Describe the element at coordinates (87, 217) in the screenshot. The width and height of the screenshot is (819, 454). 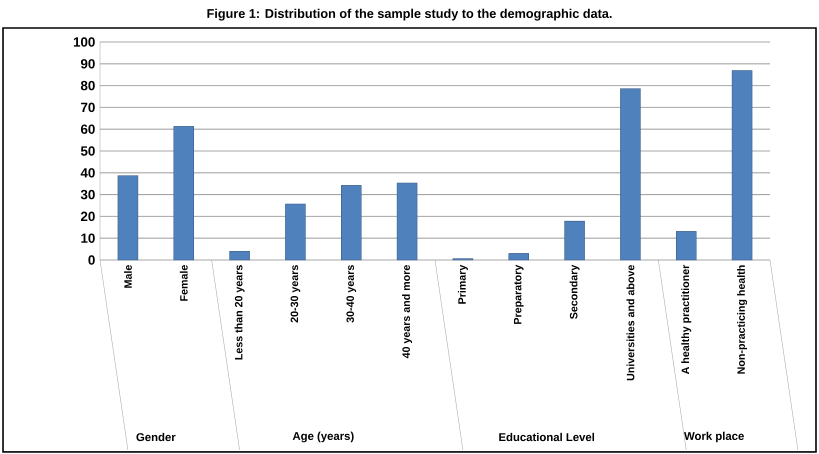
I see `y-tick-label: 20` at that location.